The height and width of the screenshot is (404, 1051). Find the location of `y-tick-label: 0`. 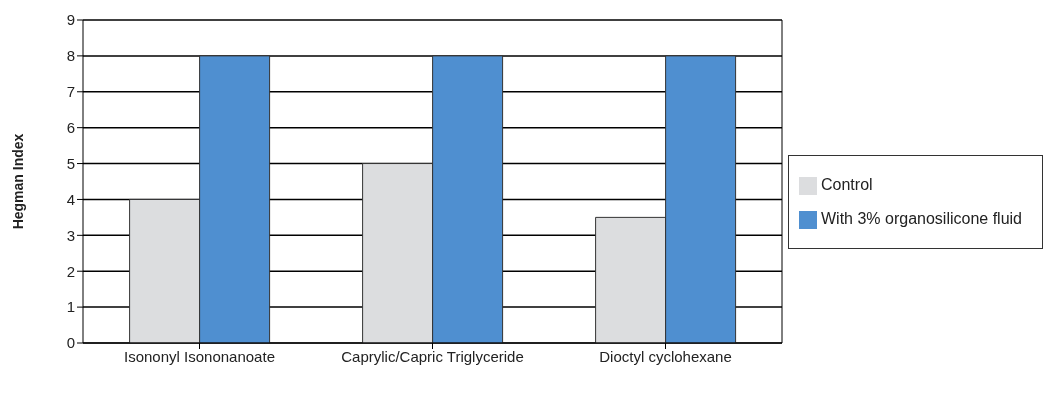

y-tick-label: 0 is located at coordinates (70, 343).